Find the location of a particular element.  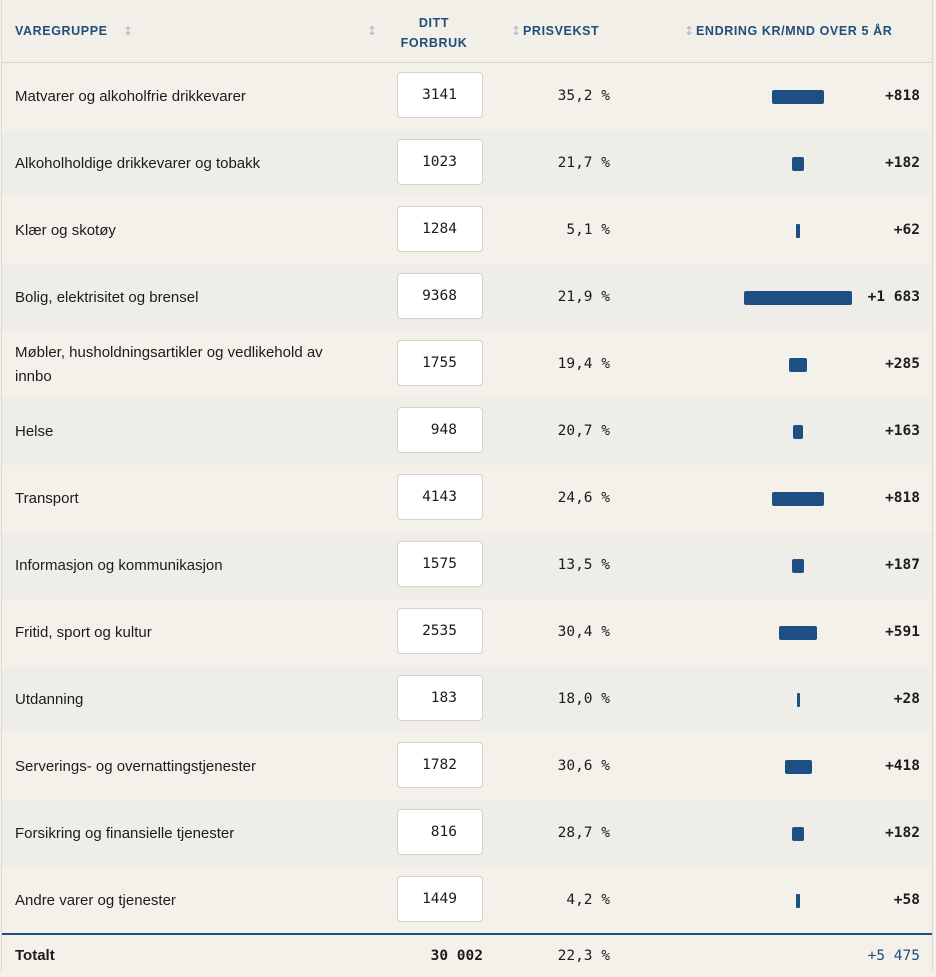

change-value: +418 is located at coordinates (902, 766).